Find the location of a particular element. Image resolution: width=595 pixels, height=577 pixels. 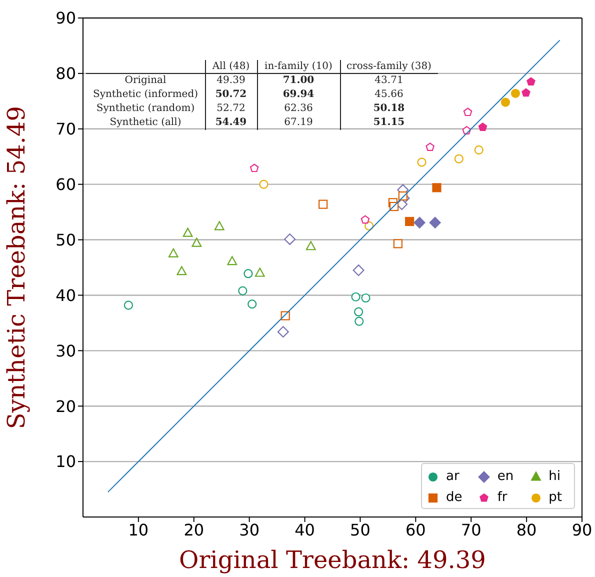

legend-label: ar is located at coordinates (453, 476).